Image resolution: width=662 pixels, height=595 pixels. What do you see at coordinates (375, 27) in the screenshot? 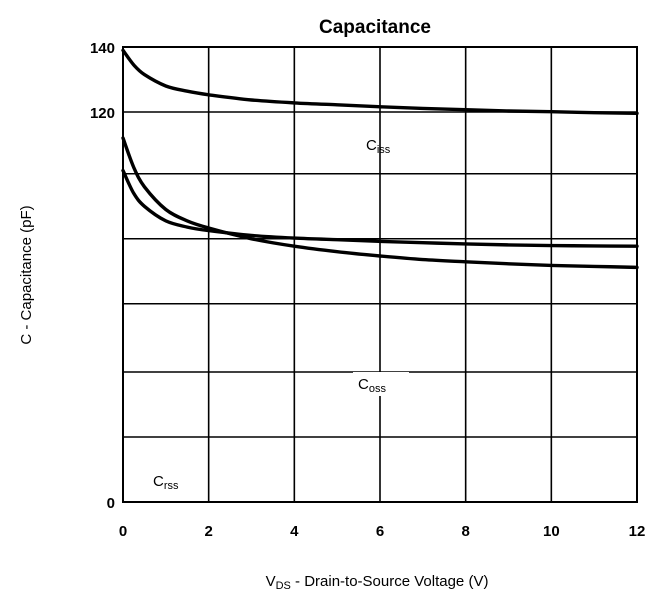
I see `chart-title: Capacitance` at bounding box center [375, 27].